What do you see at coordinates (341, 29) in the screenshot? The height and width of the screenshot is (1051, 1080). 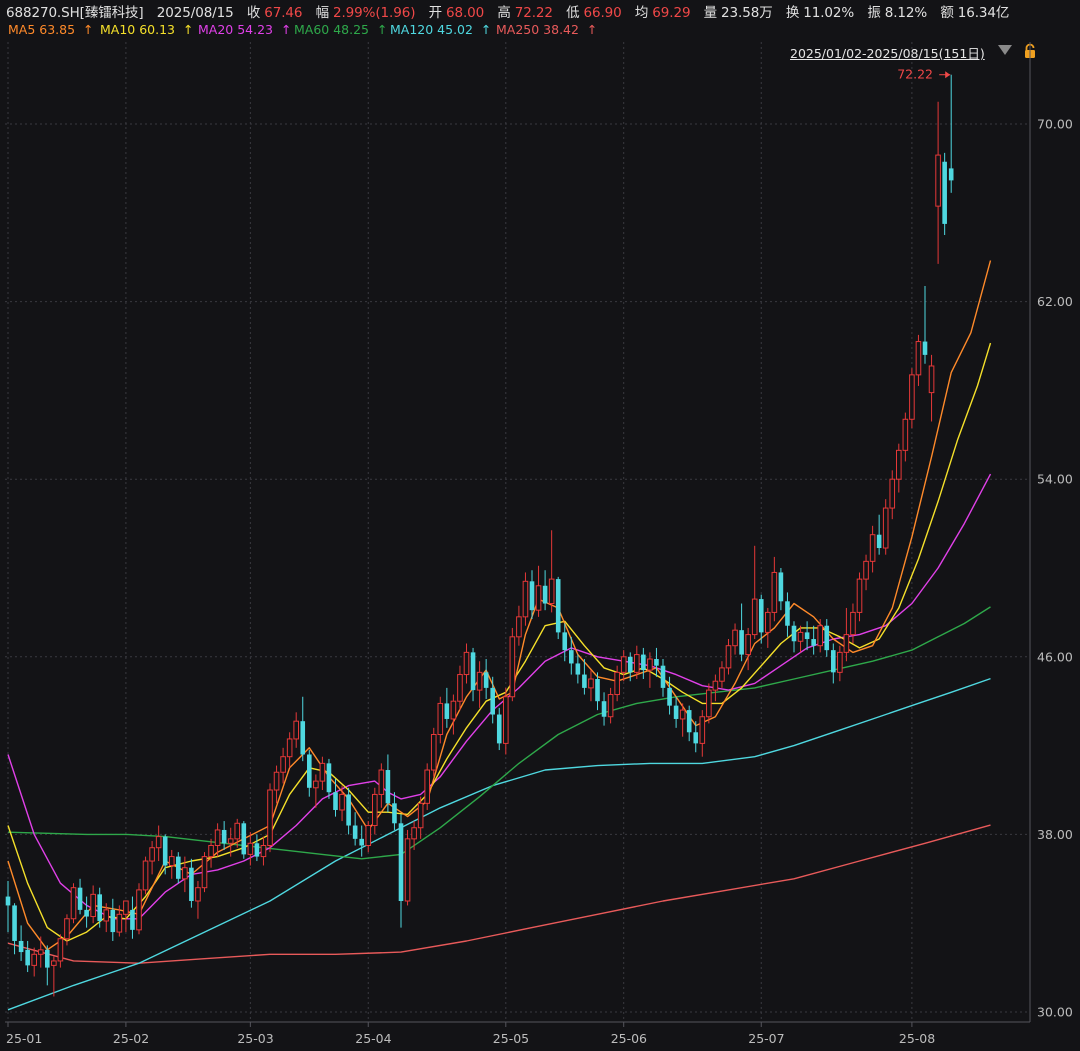 I see `ma60-legend: MA60 48.25 ↑` at bounding box center [341, 29].